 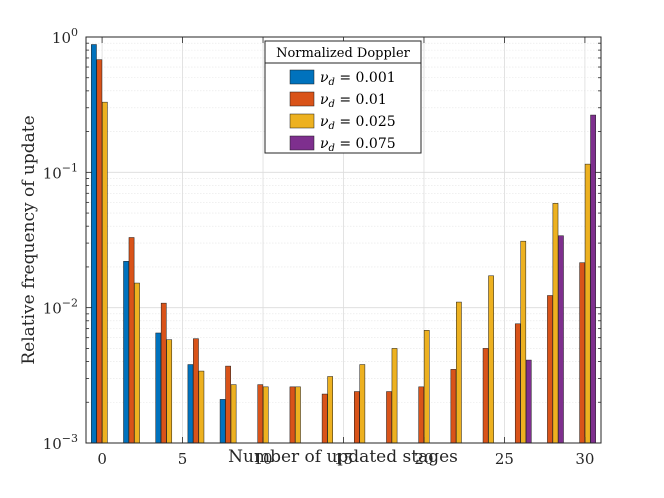 I want to click on legend-box, so click(x=343, y=97).